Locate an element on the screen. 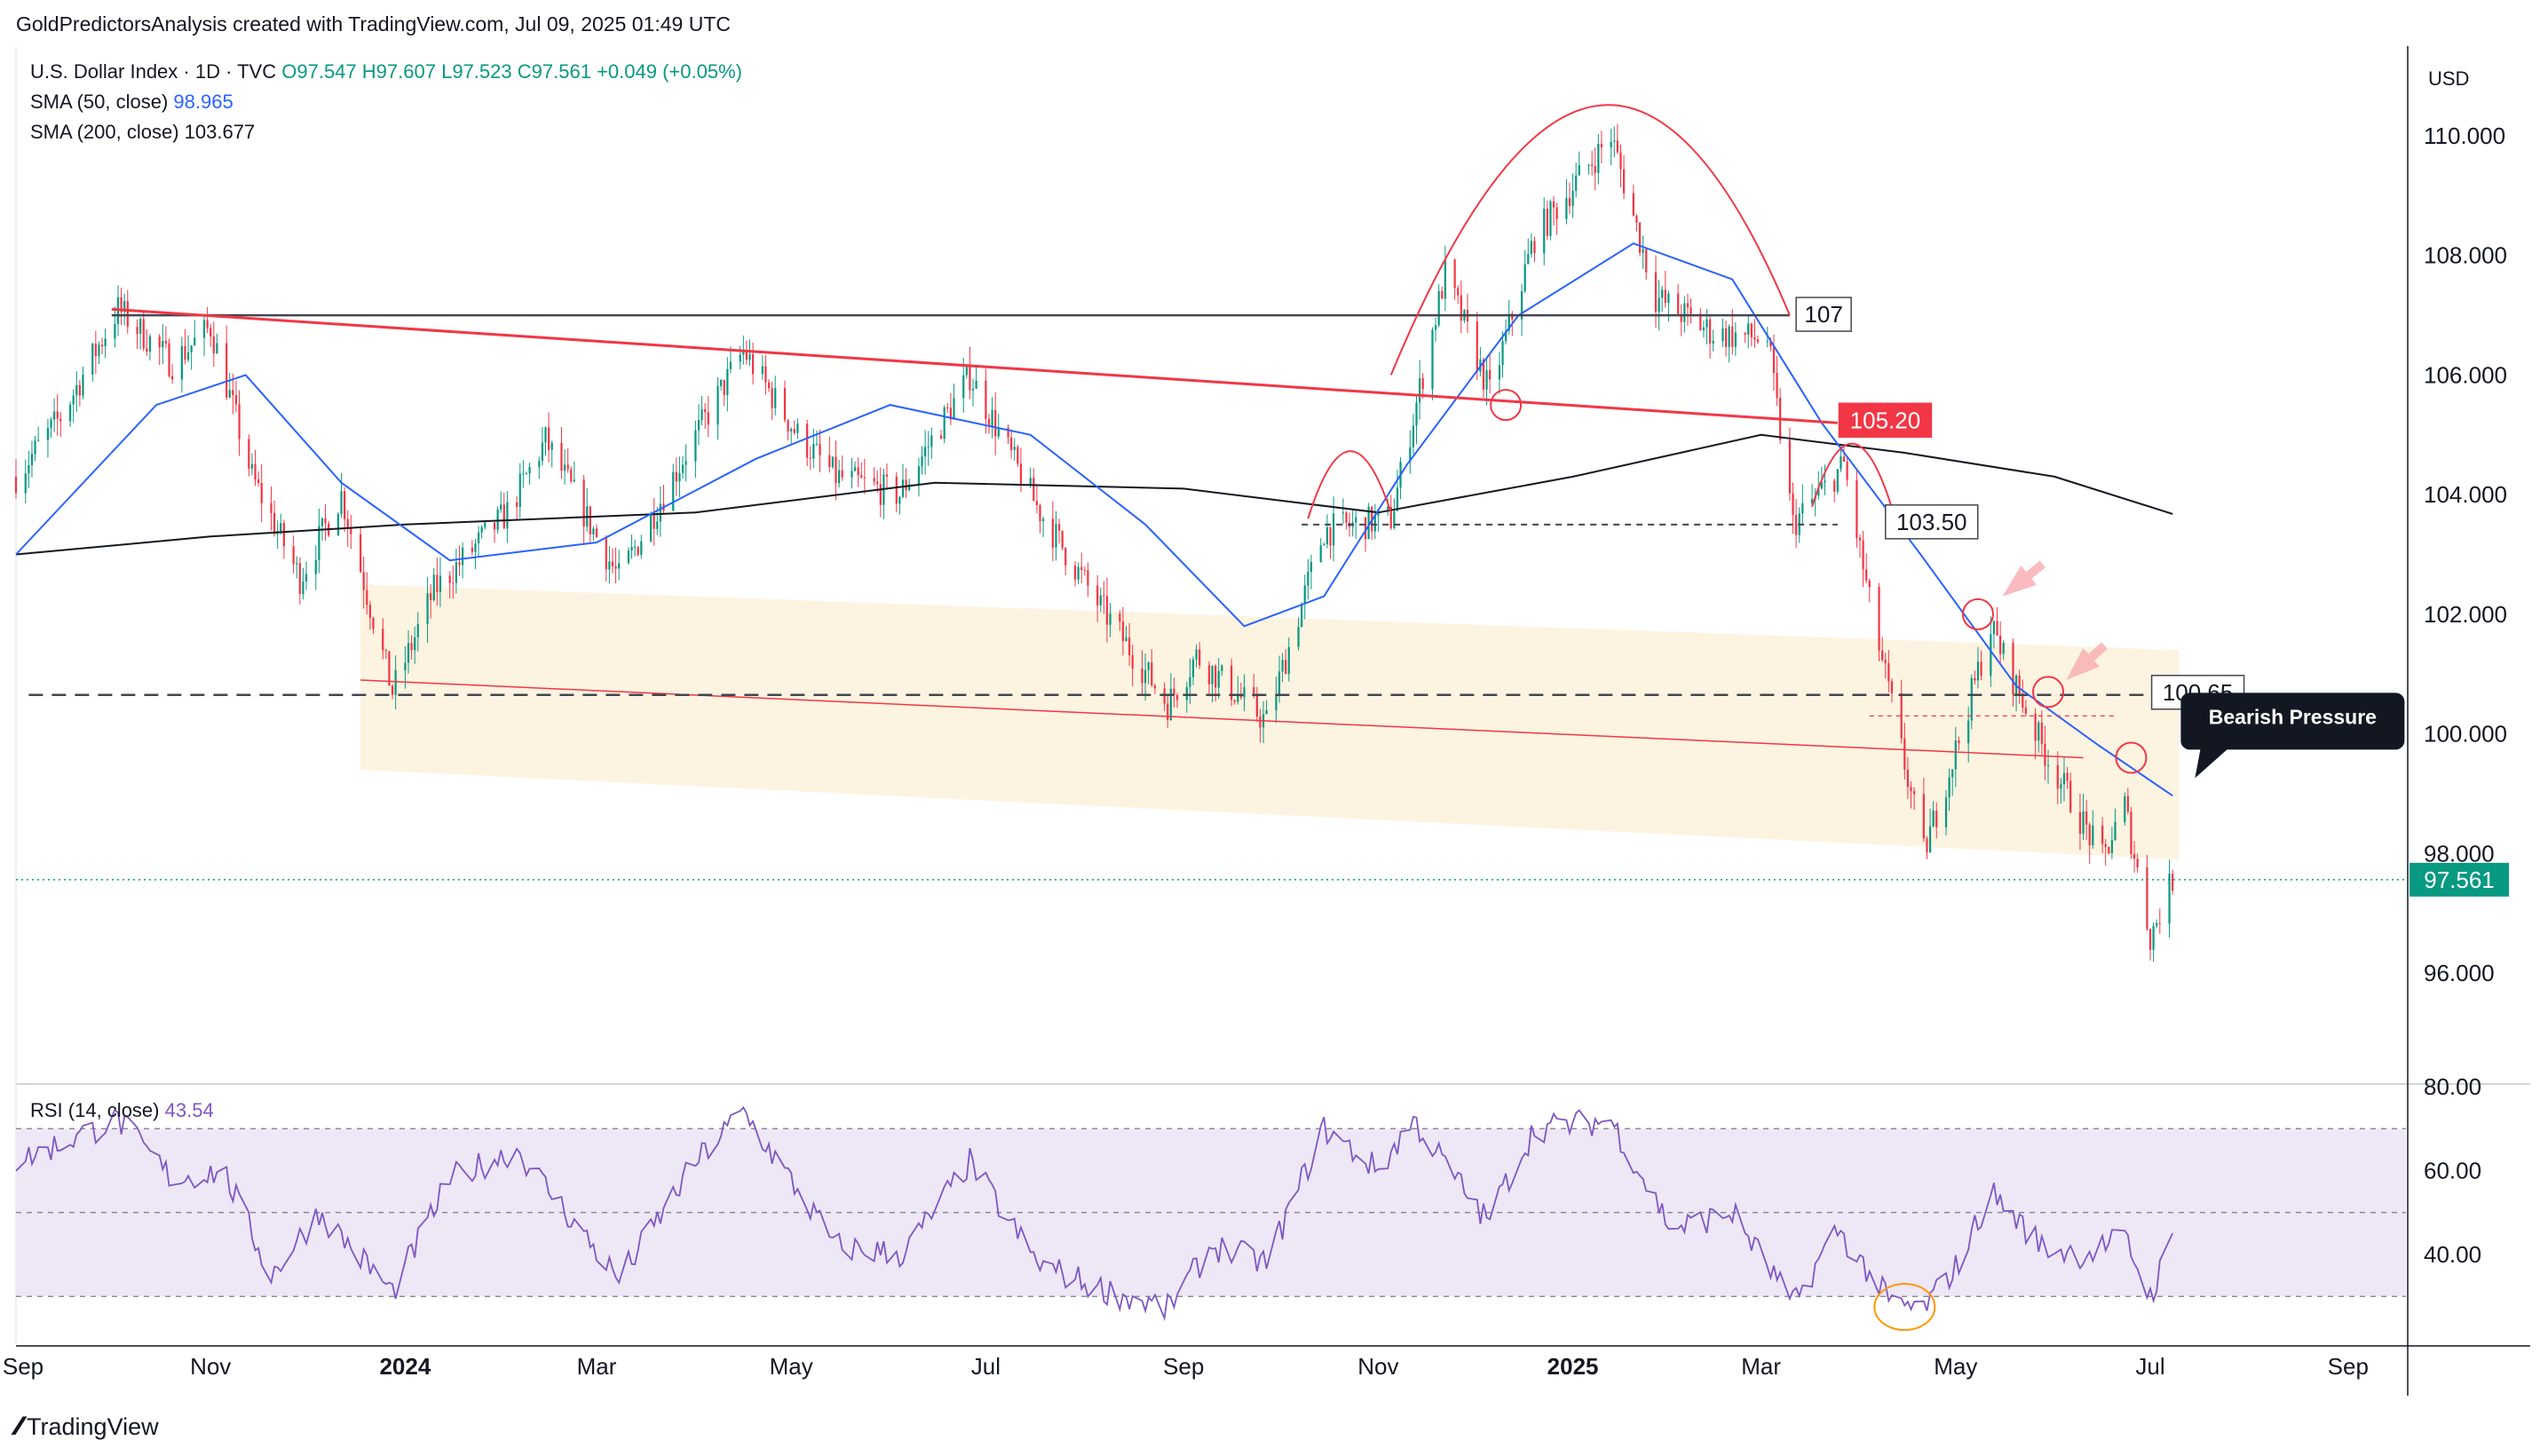 The width and height of the screenshot is (2548, 1456). label-107-box is located at coordinates (1823, 314).